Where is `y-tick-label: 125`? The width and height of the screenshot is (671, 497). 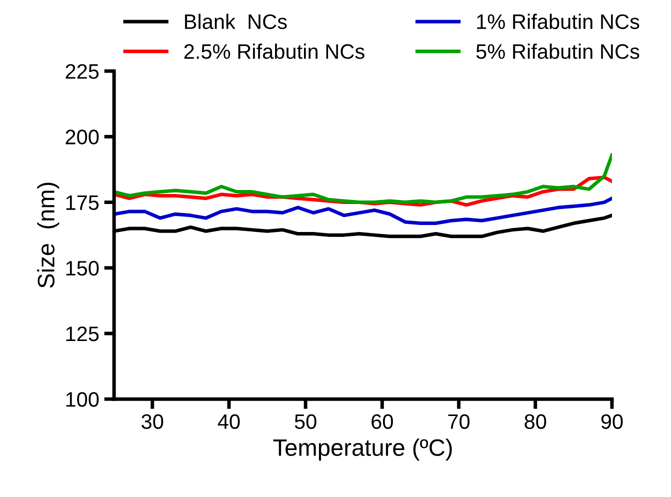 y-tick-label: 125 is located at coordinates (82, 334).